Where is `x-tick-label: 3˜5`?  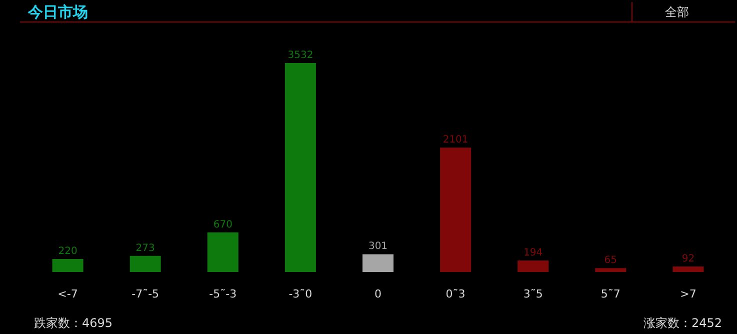
x-tick-label: 3˜5 is located at coordinates (533, 294).